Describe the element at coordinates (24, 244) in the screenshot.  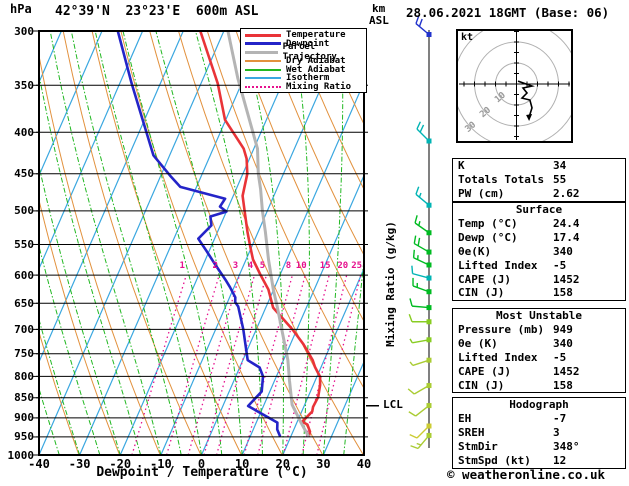
I see `pressure-tick-label: 550` at that location.